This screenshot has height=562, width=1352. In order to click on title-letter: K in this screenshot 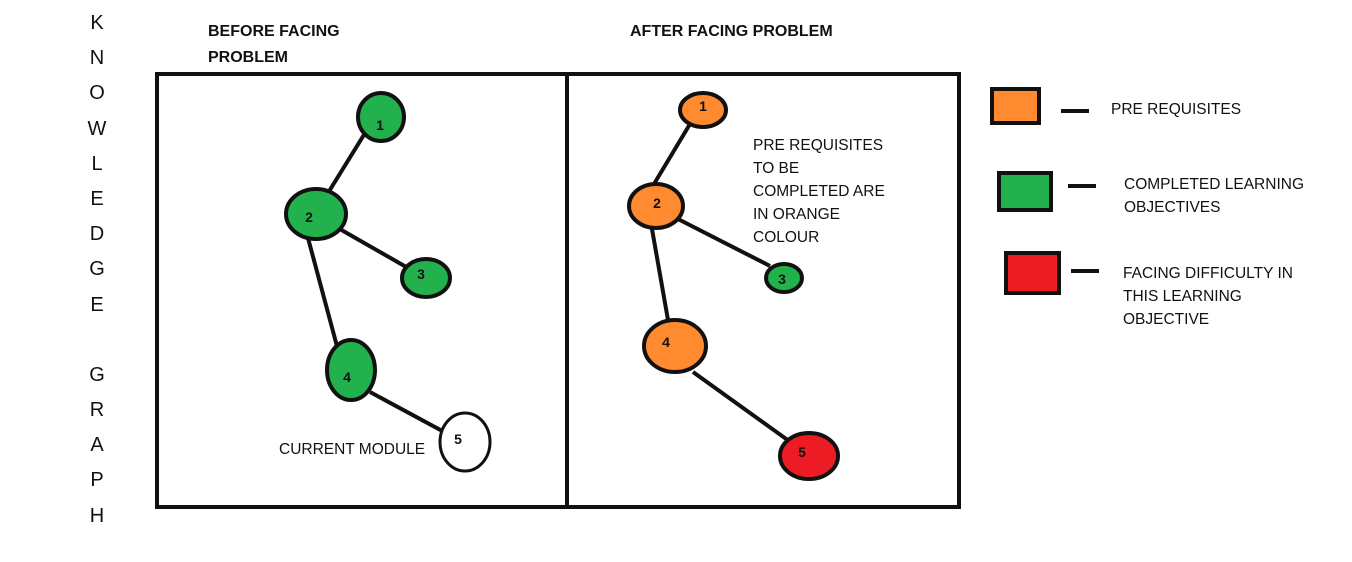, I will do `click(97, 23)`.